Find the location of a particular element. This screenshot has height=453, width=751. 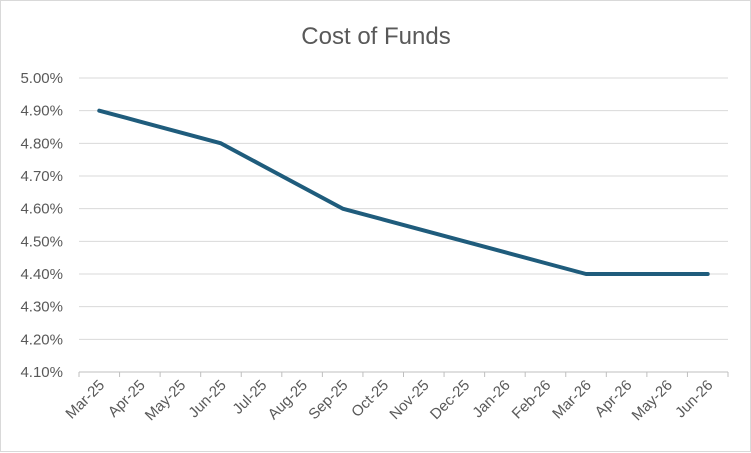

x-tick-label: Sep-25 is located at coordinates (328, 400).